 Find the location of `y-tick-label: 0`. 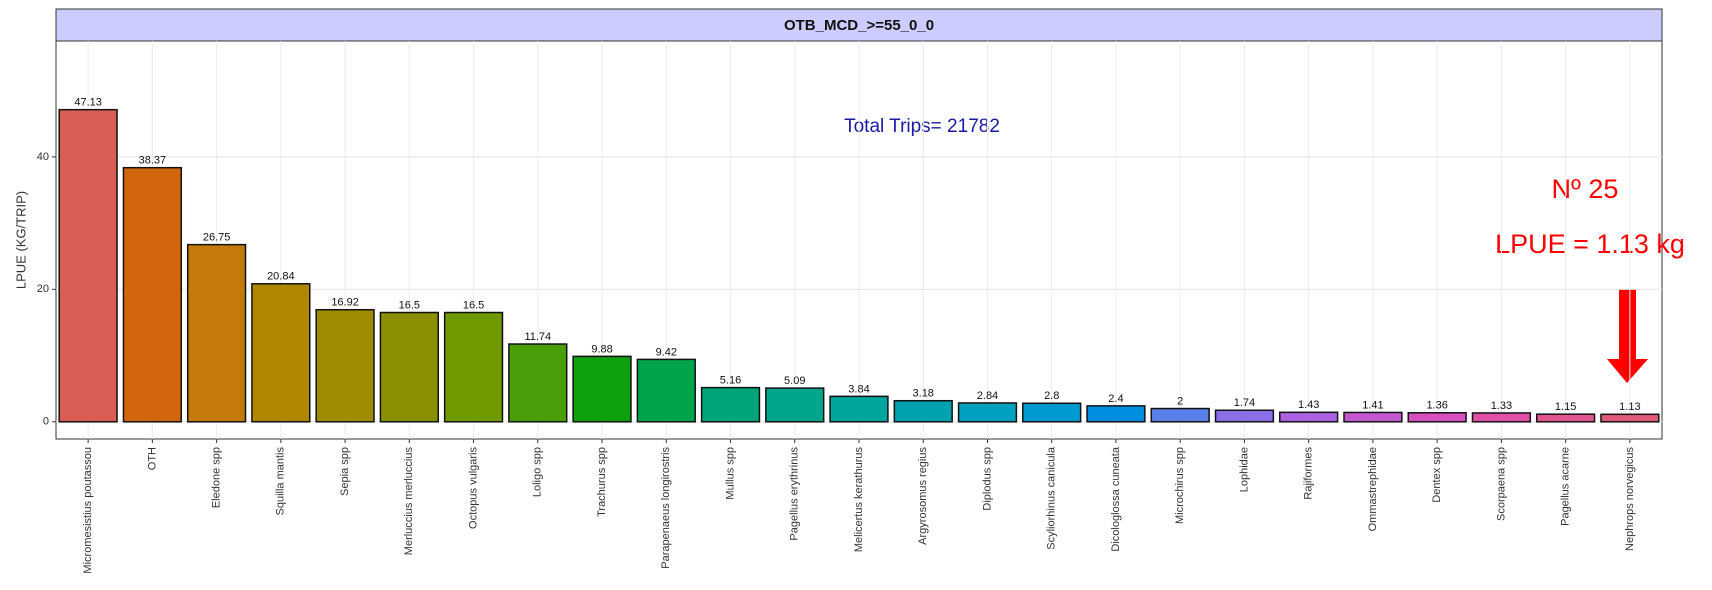

y-tick-label: 0 is located at coordinates (46, 422).